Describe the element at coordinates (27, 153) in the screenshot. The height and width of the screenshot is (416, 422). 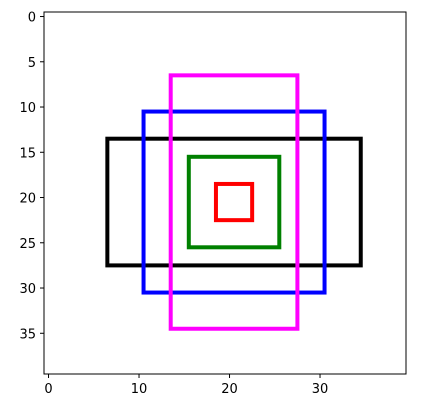
I see `y-tick-label-3: 15` at that location.